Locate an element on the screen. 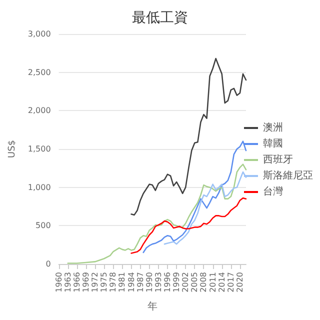 Image resolution: width=320 pixels, height=320 pixels. x-tick-label: 2008 is located at coordinates (203, 282).